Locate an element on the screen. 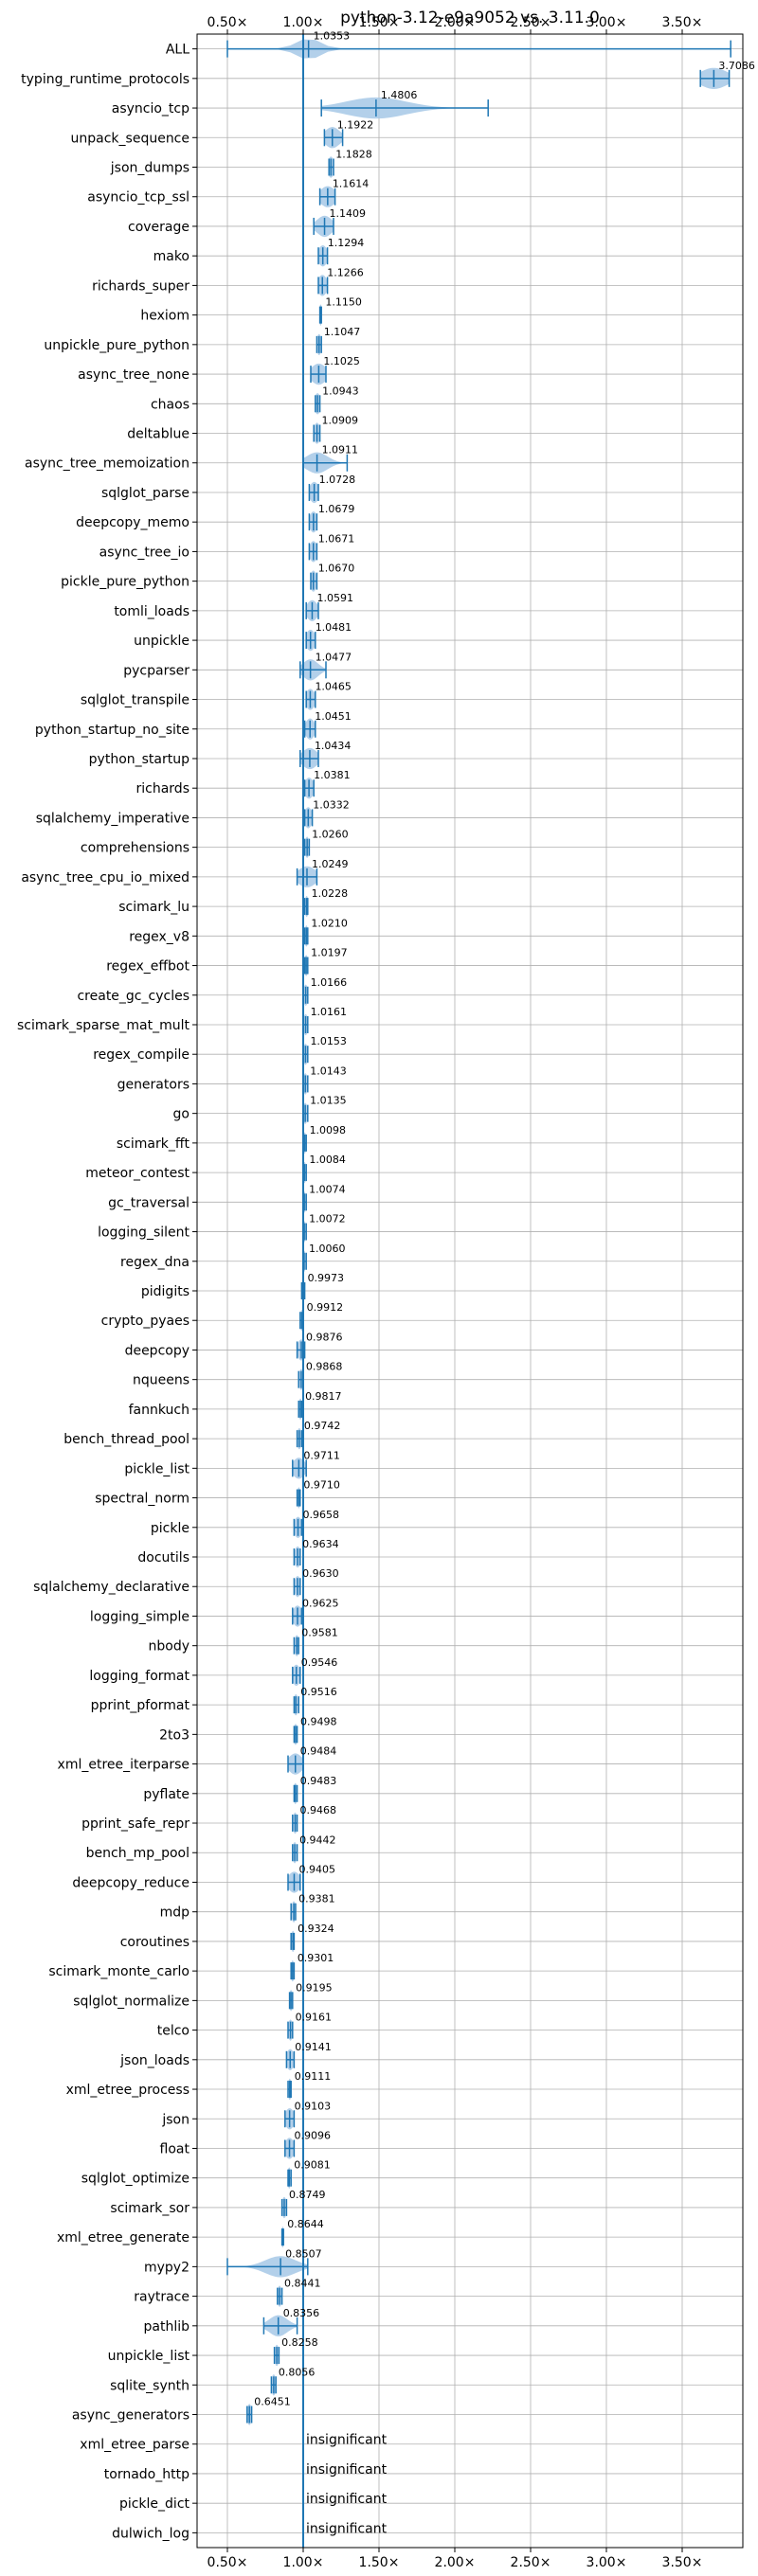 This screenshot has height=2576, width=758. value-label: 1.0353 is located at coordinates (332, 36).